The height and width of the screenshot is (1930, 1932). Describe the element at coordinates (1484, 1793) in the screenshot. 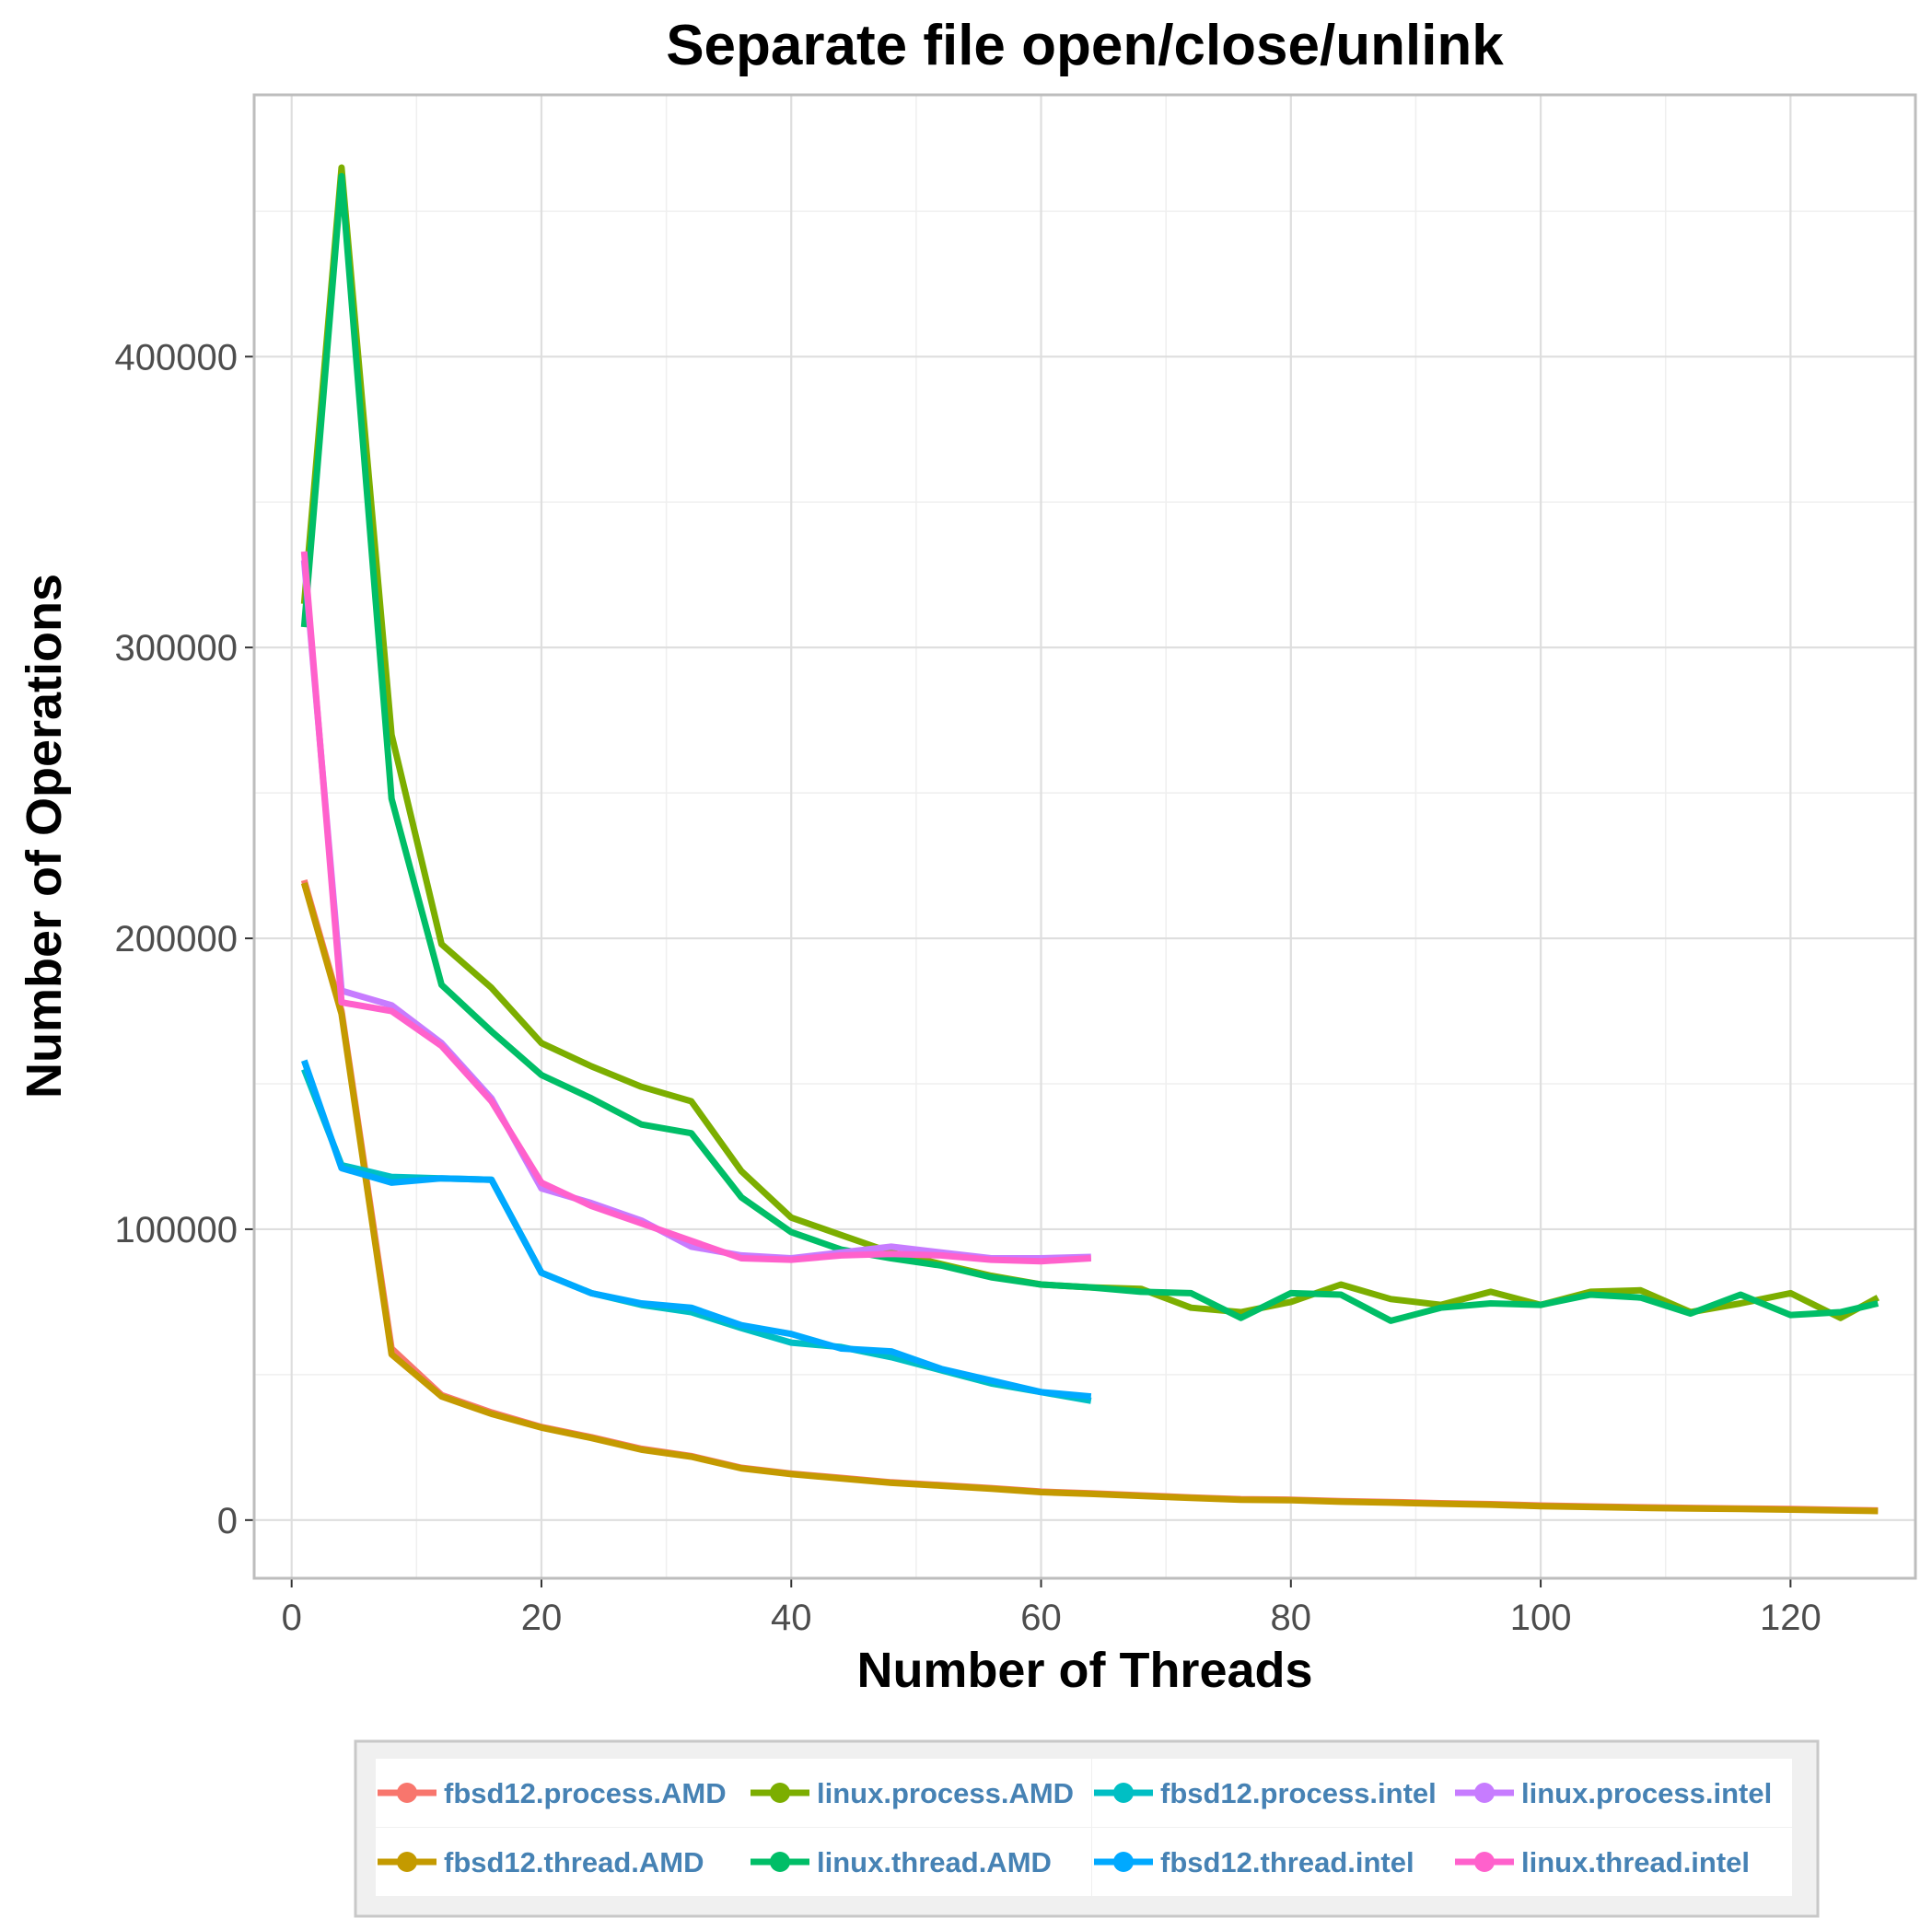

I see `legend-key-dot-linux-process-intel` at that location.